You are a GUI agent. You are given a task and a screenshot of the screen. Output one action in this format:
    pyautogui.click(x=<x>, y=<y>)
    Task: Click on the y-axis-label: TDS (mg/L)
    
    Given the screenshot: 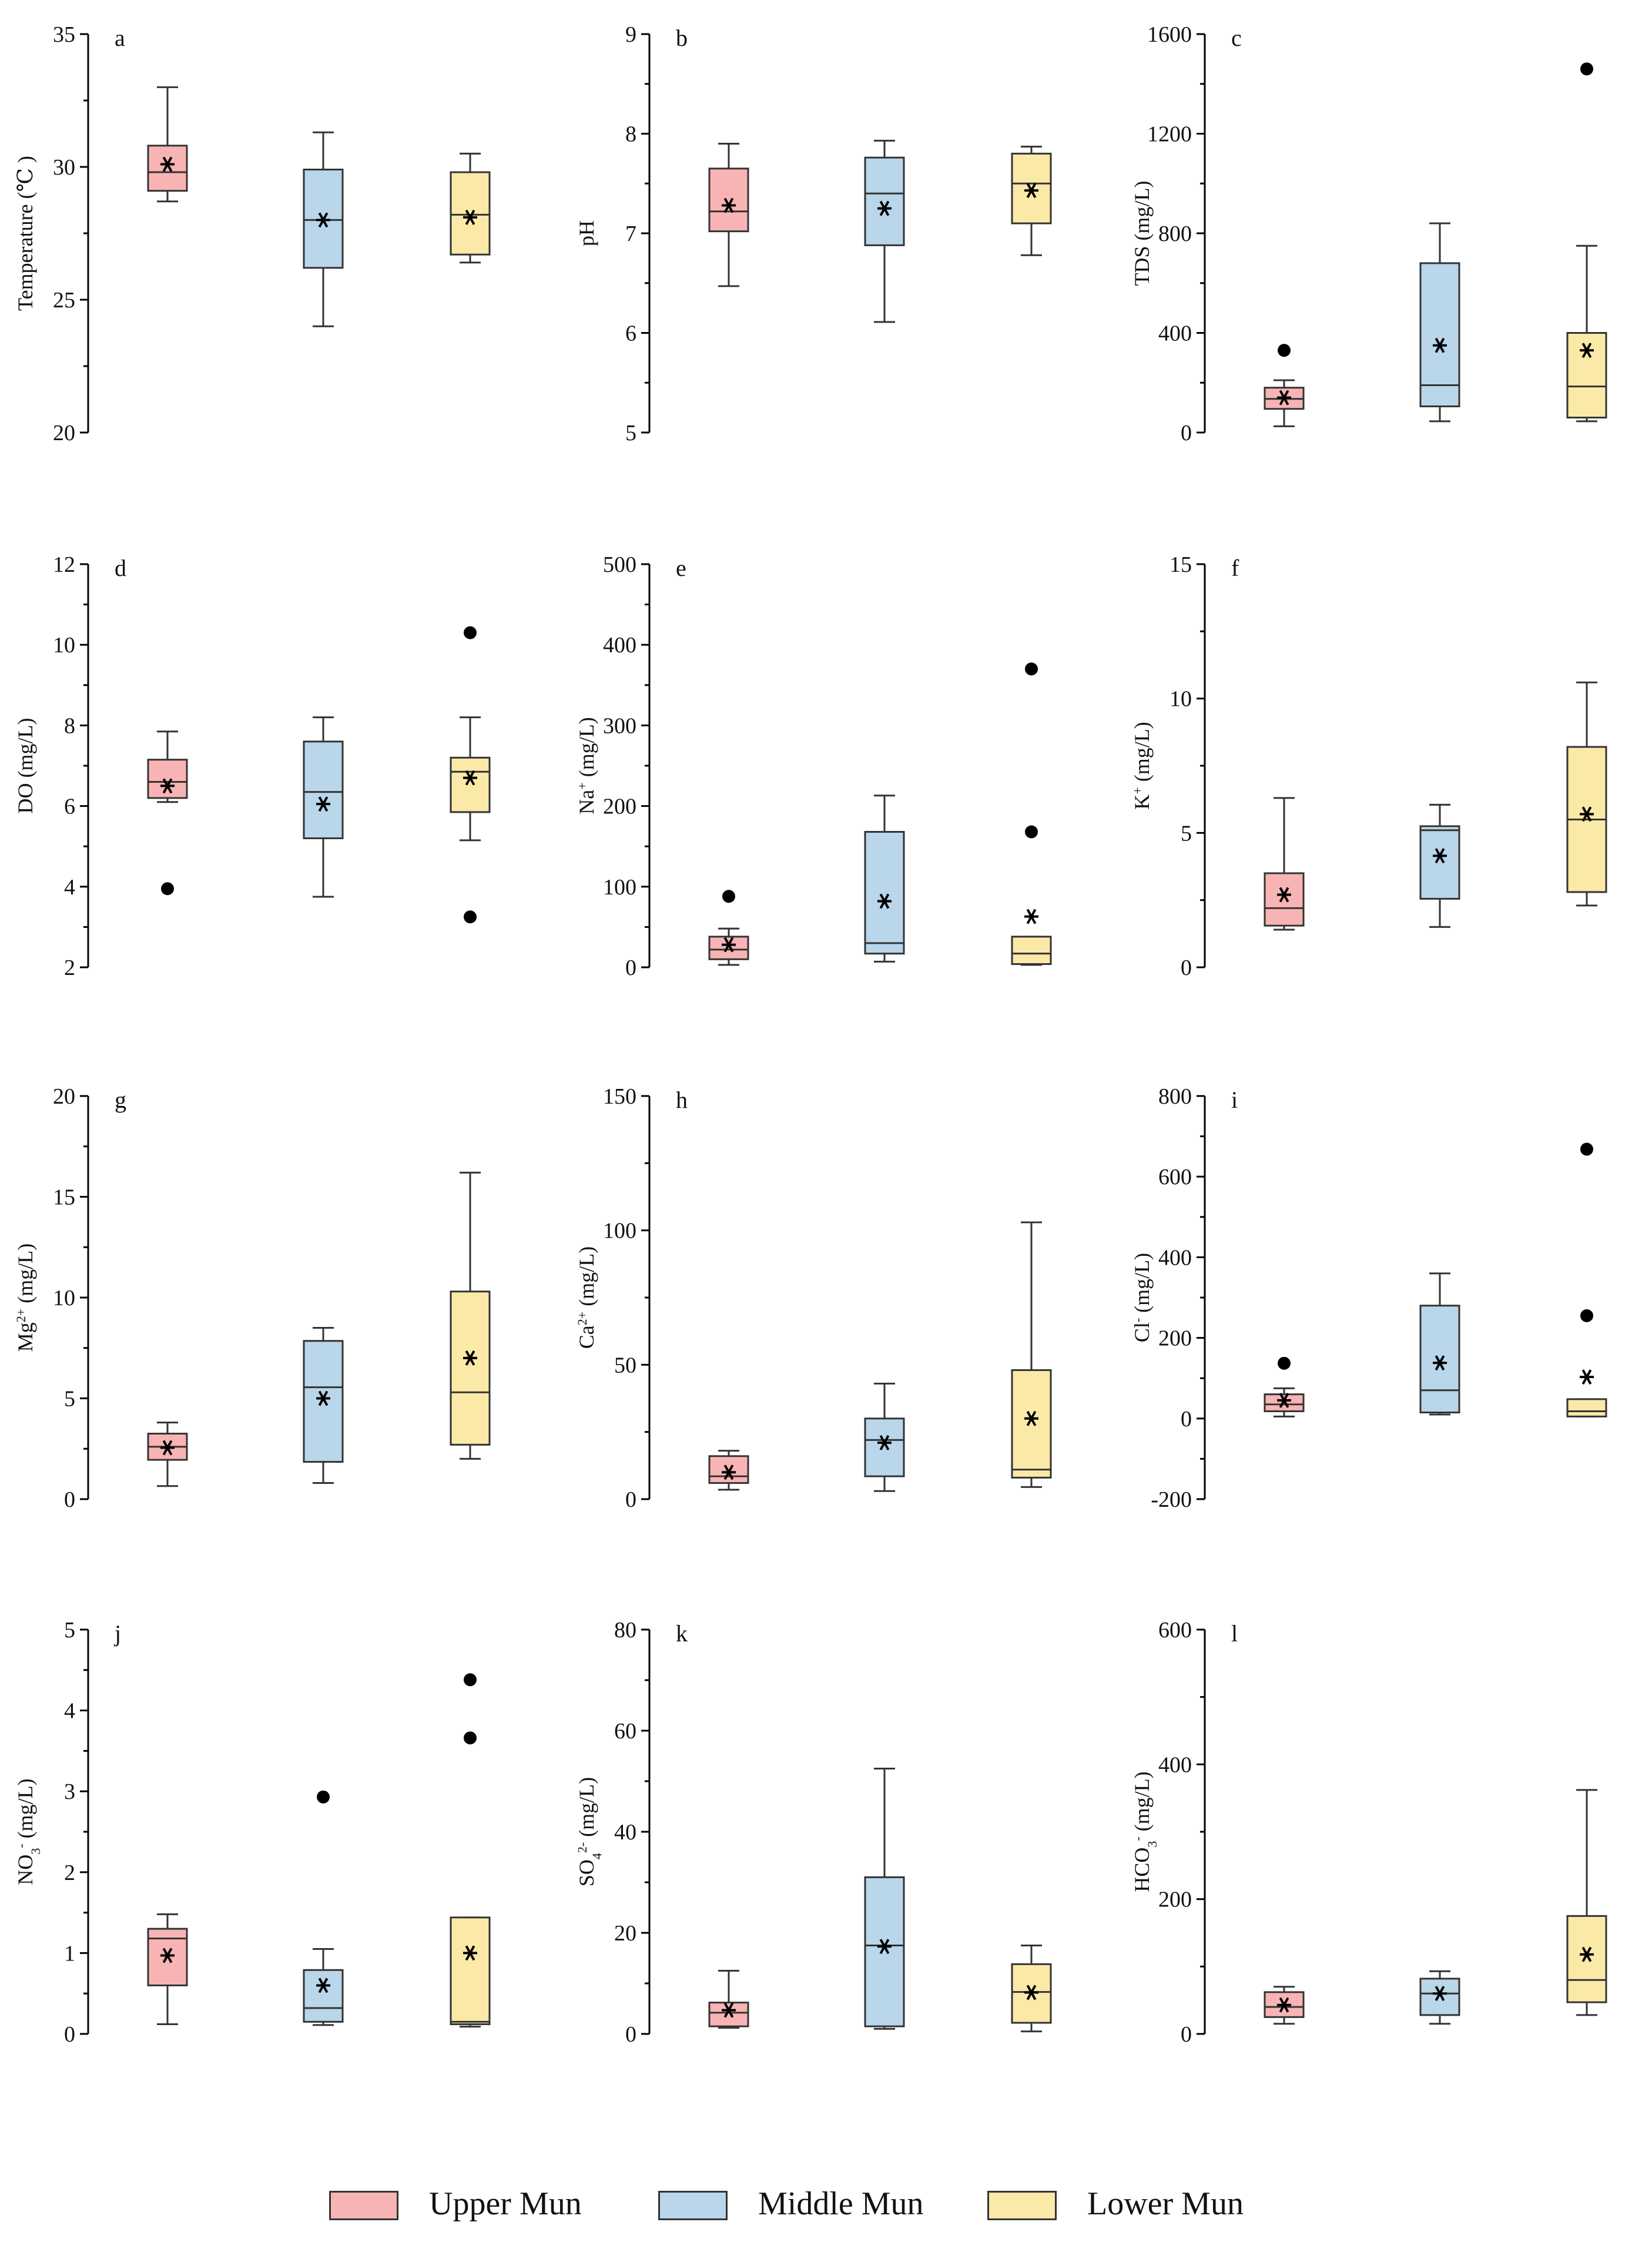 What is the action you would take?
    pyautogui.click(x=1142, y=233)
    